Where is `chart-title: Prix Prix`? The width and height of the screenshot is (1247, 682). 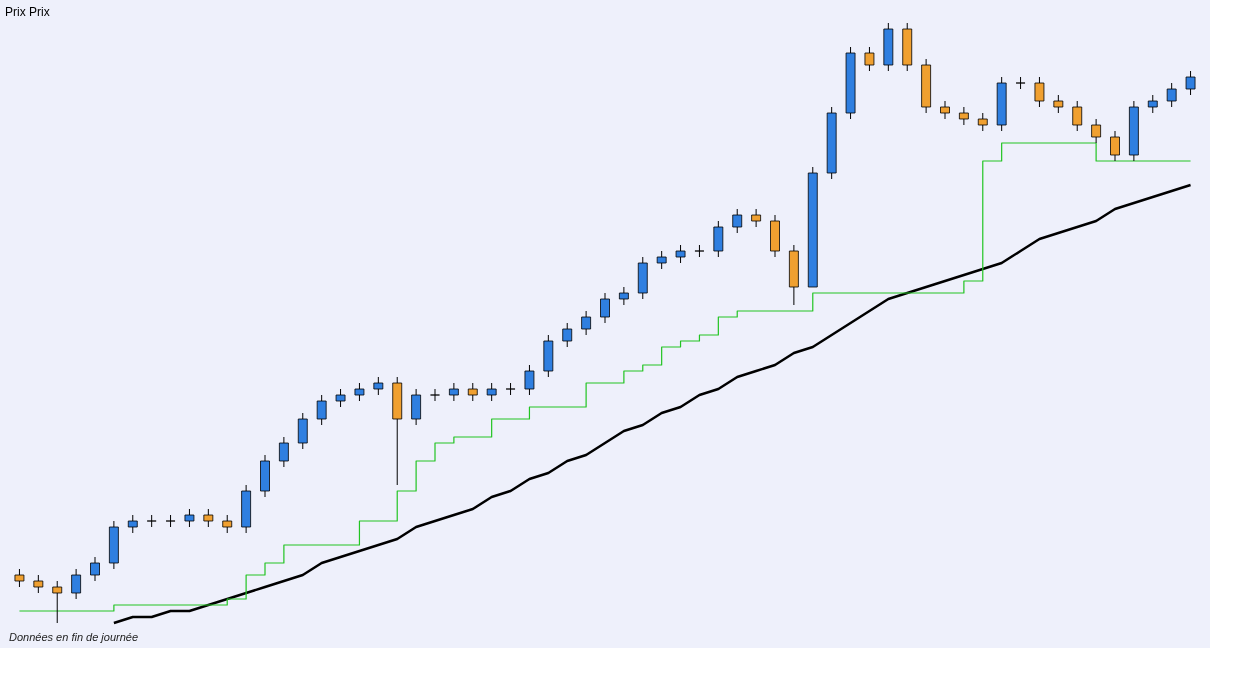 chart-title: Prix Prix is located at coordinates (27, 11).